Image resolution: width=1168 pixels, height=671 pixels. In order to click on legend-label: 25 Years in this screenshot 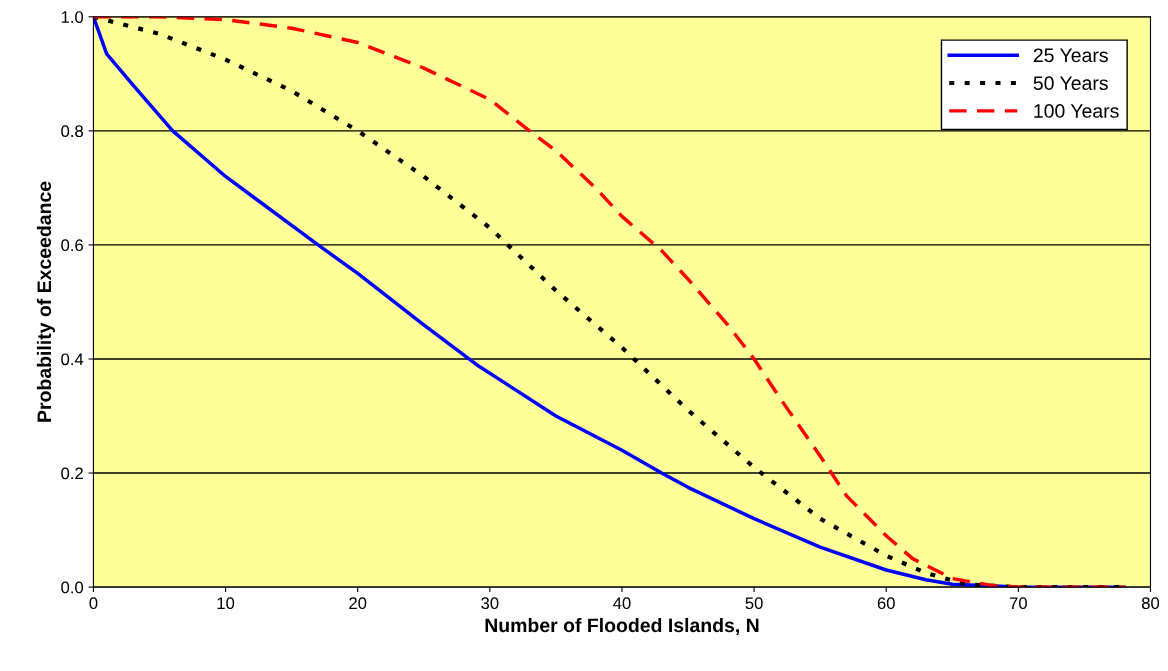, I will do `click(1070, 55)`.